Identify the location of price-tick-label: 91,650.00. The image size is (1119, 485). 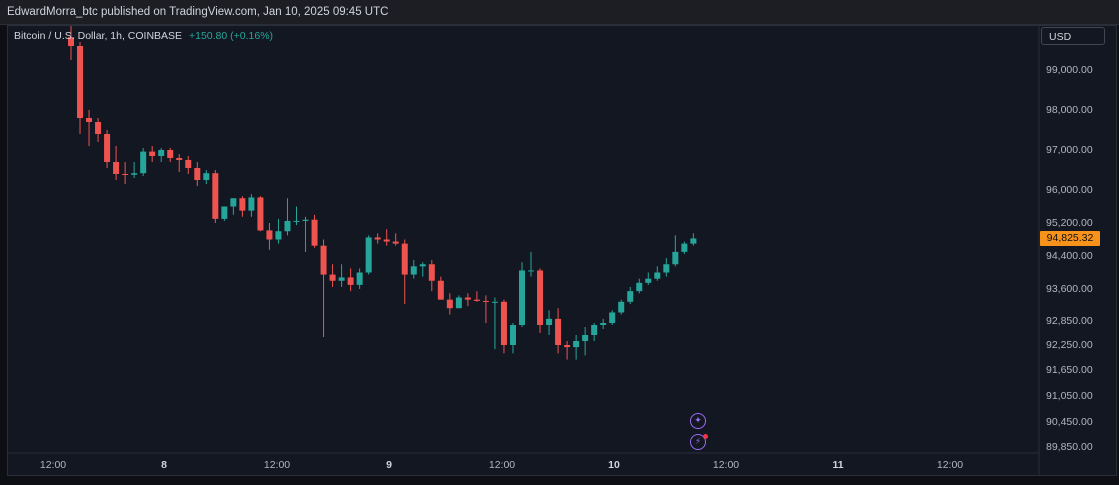
(1069, 370).